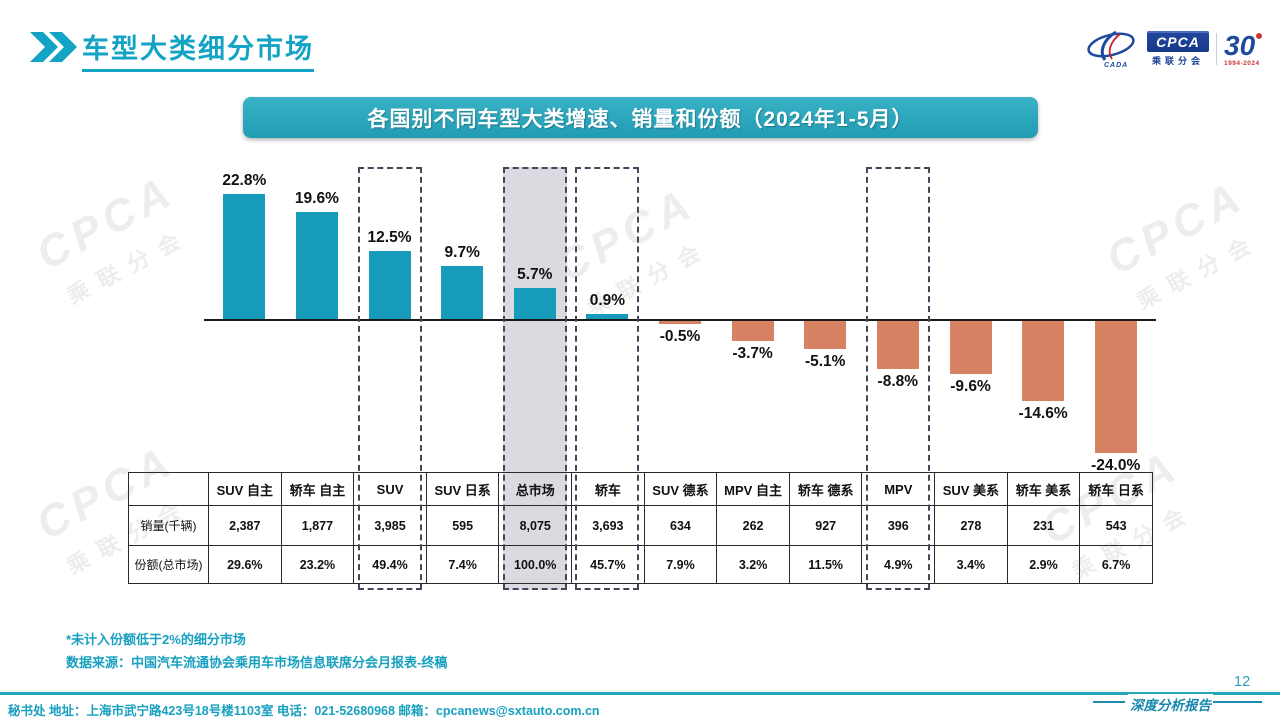 This screenshot has width=1280, height=720. I want to click on table-cell: 4.9%, so click(898, 564).